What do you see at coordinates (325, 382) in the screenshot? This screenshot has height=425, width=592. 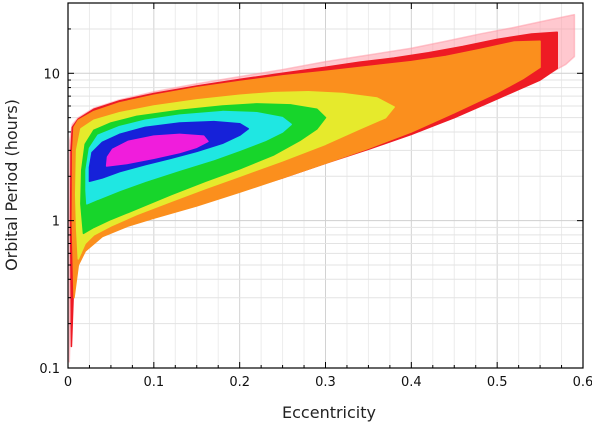 I see `x-tick-label: 0.3` at bounding box center [325, 382].